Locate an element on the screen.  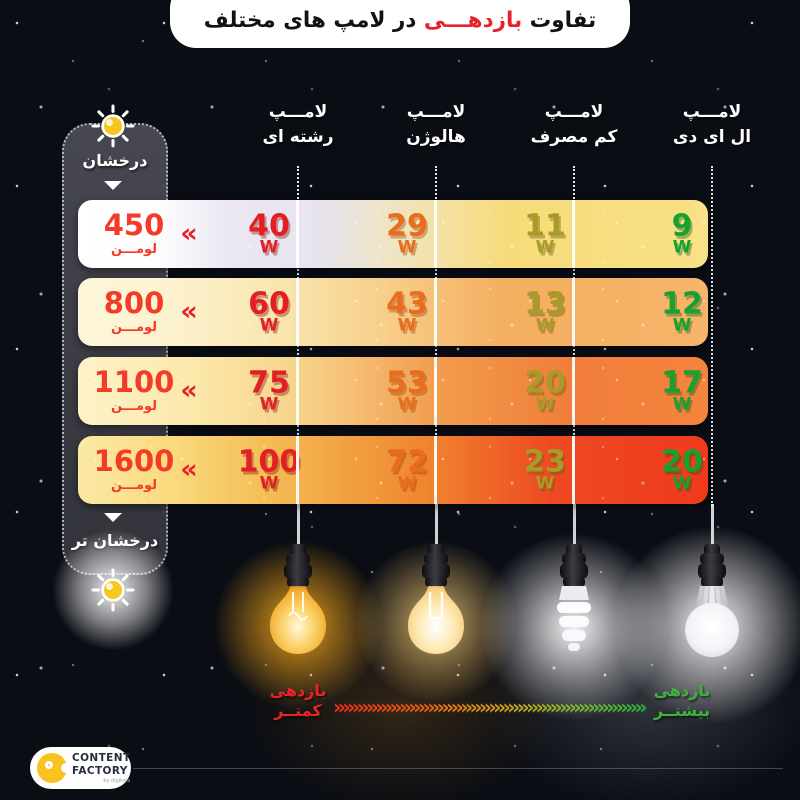
watt-value: 17 is located at coordinates (682, 383).